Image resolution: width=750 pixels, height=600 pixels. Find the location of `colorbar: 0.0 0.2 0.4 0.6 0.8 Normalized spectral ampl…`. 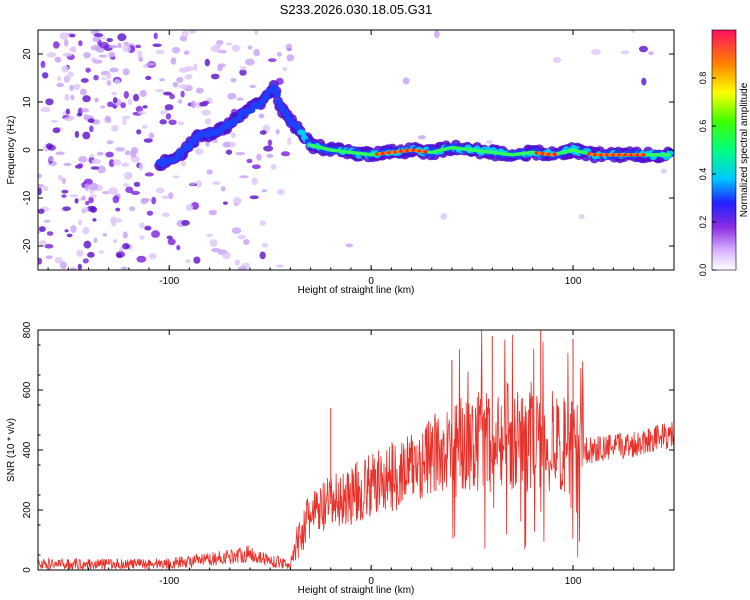

colorbar: 0.0 0.2 0.4 0.6 0.8 Normalized spectral ampl… is located at coordinates (724, 152).